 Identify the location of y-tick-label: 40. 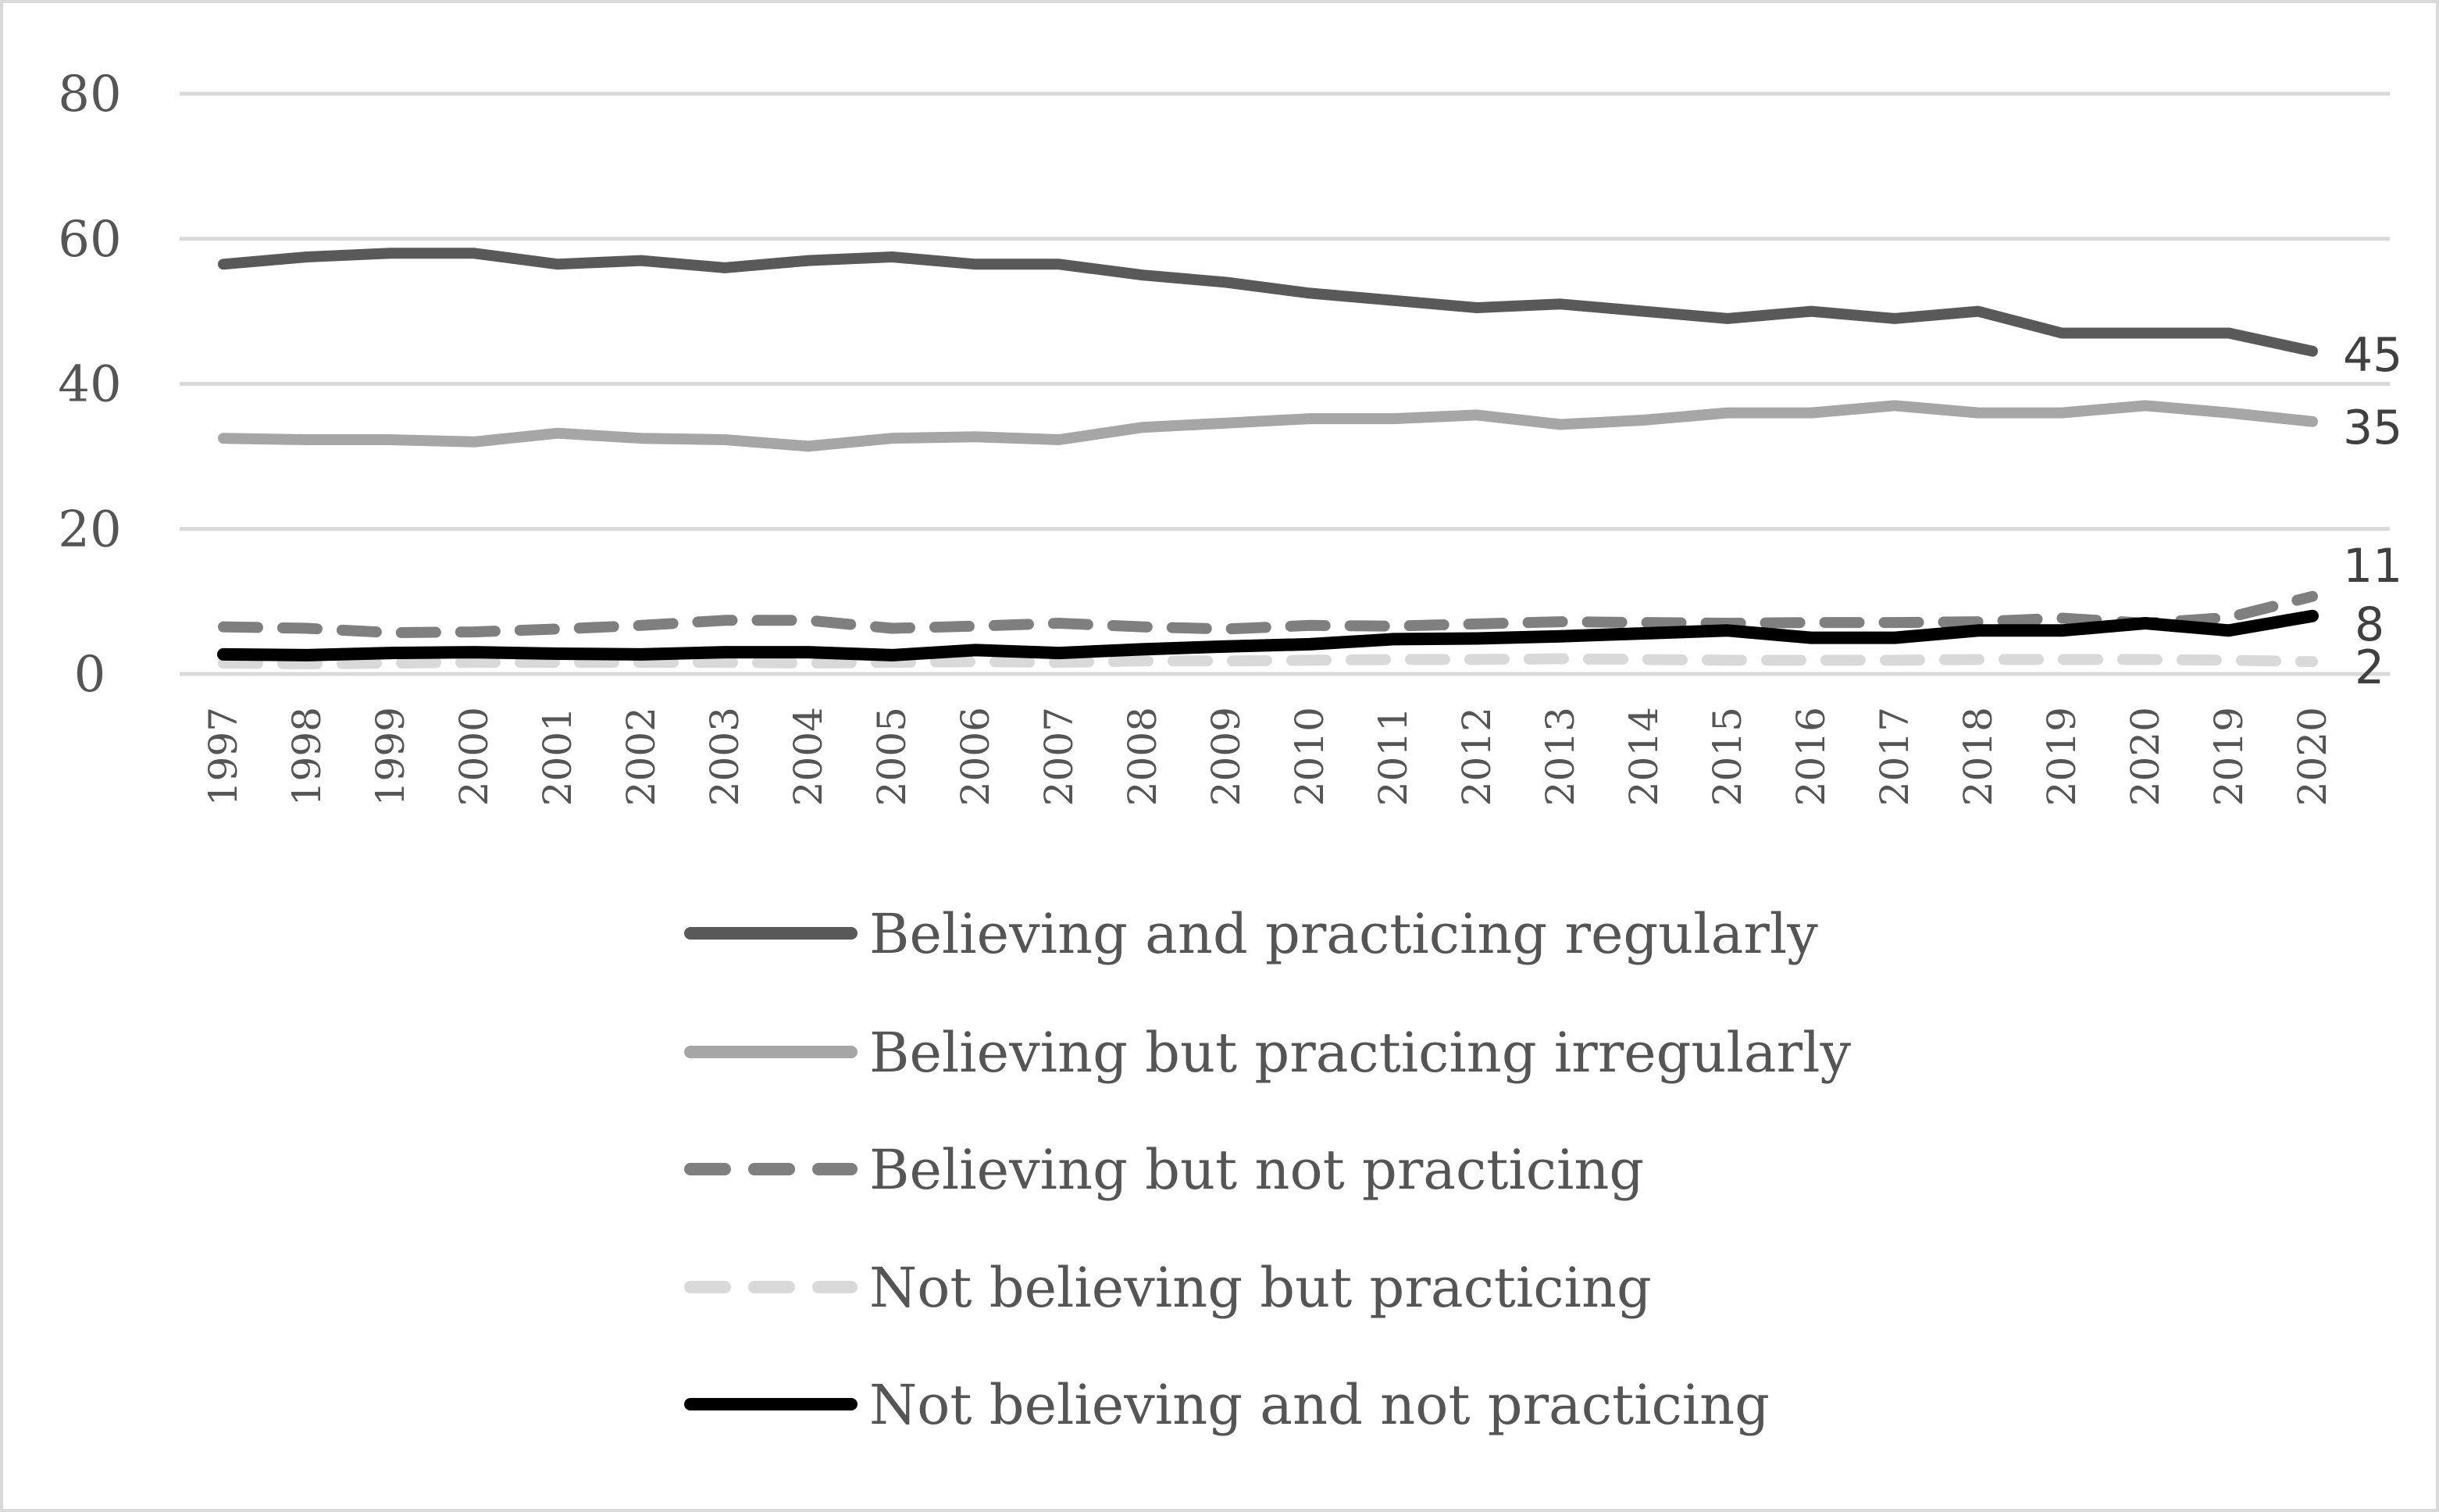
(89, 385).